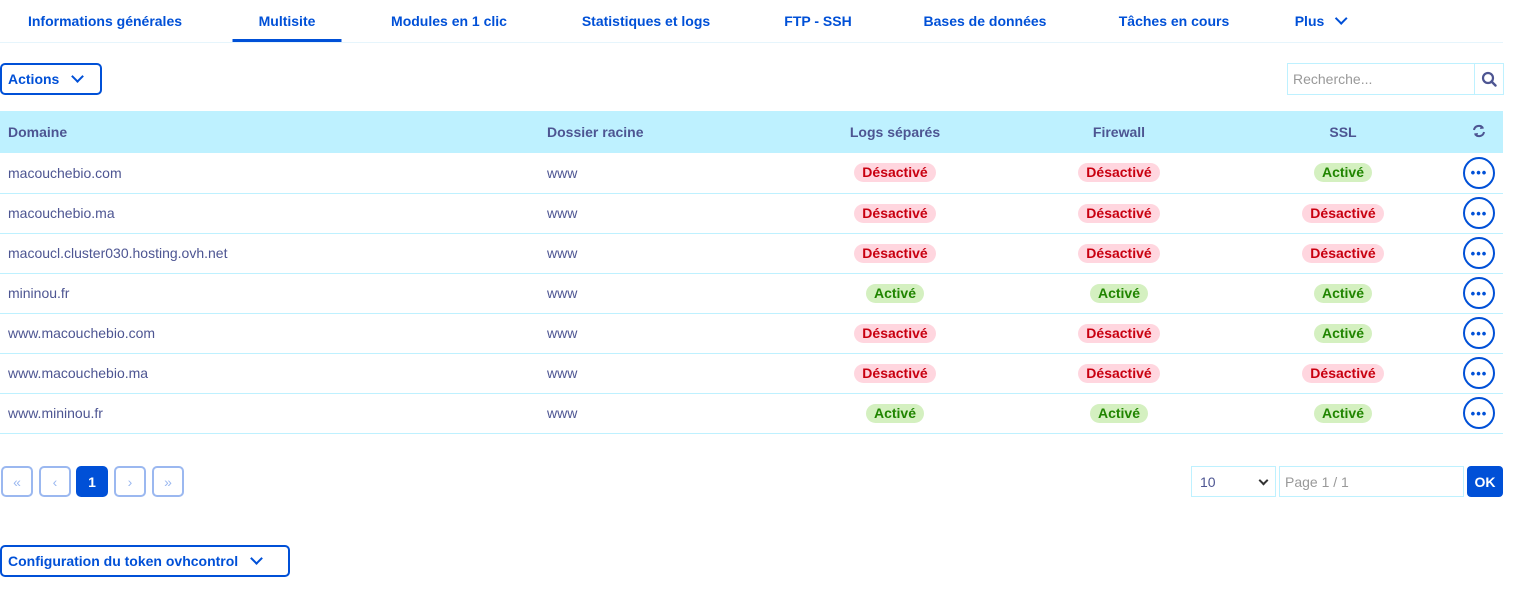  I want to click on tab-statistiques: Statistiques et logs, so click(646, 21).